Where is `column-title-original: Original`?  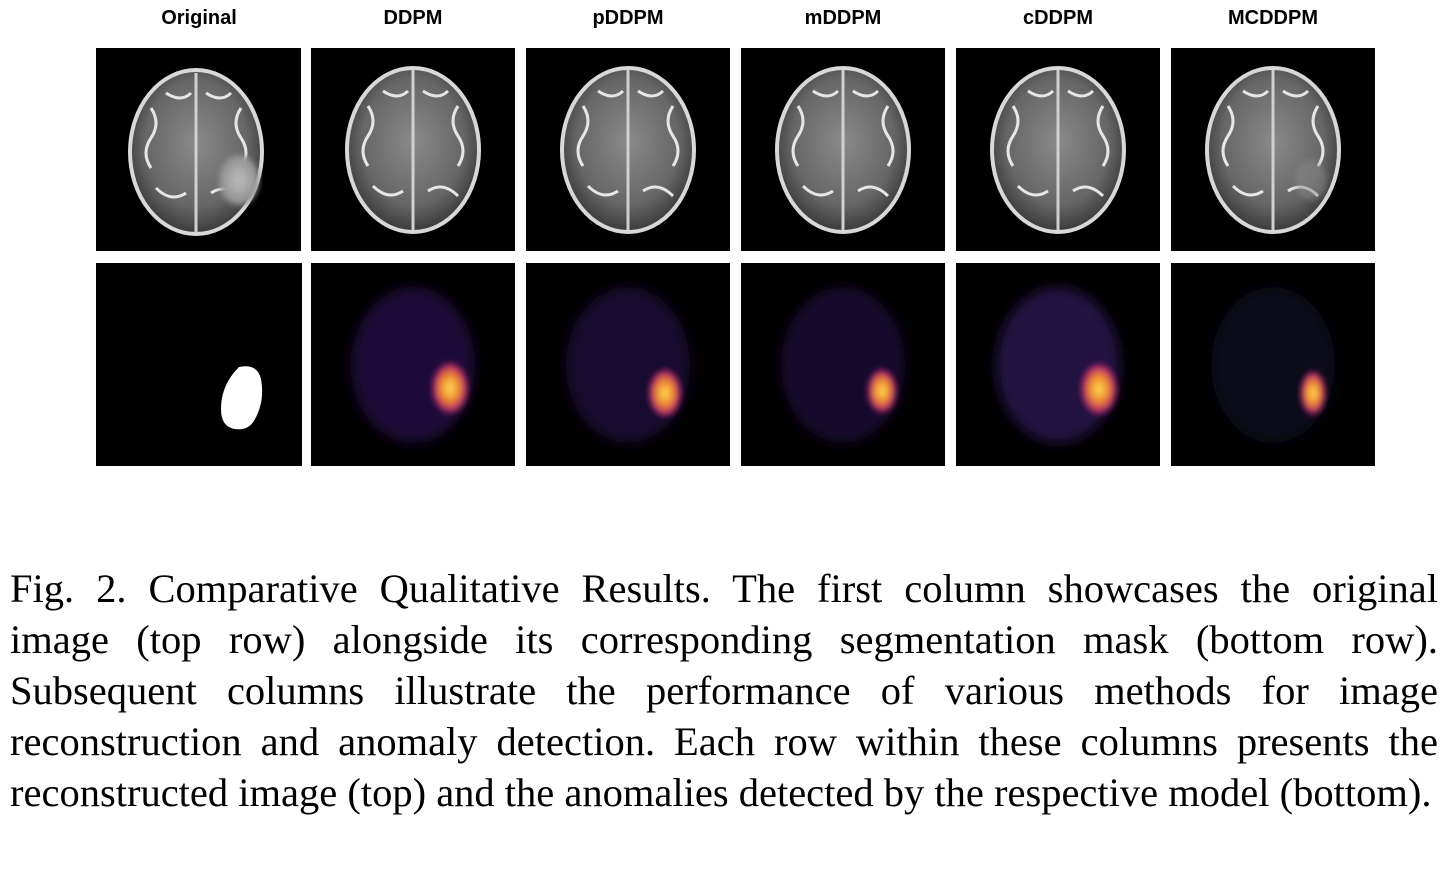
column-title-original: Original is located at coordinates (199, 18).